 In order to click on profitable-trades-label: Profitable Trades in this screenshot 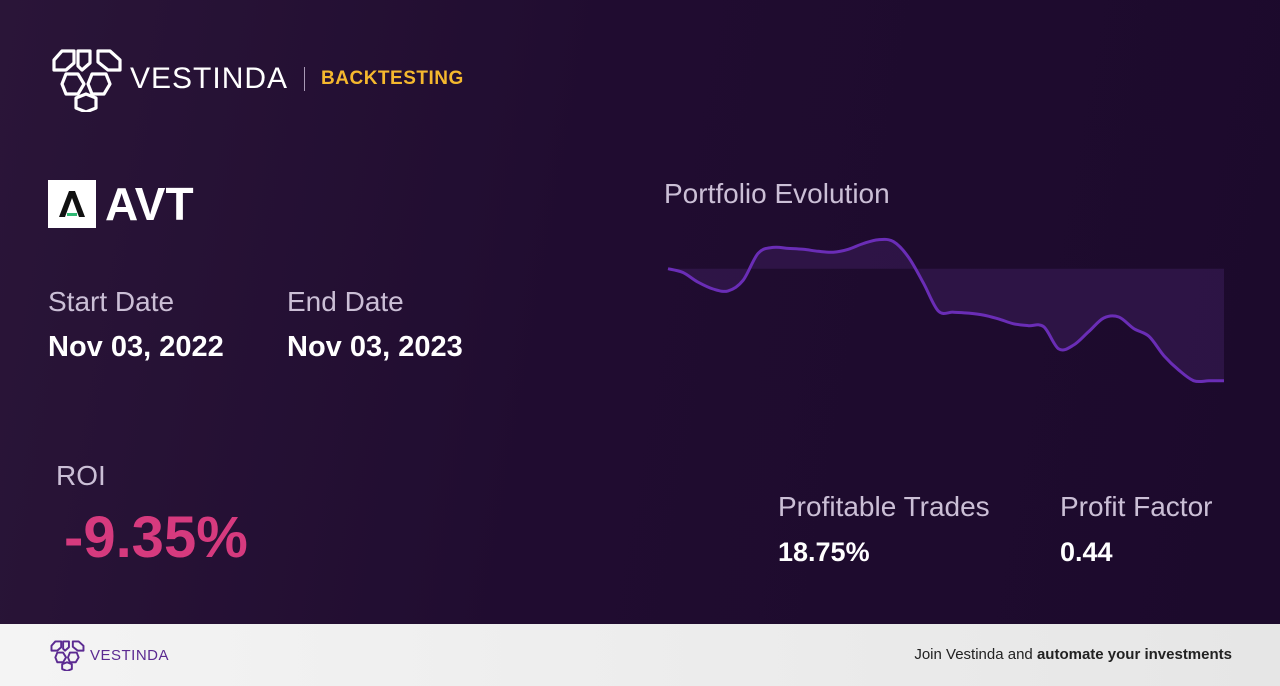, I will do `click(884, 506)`.